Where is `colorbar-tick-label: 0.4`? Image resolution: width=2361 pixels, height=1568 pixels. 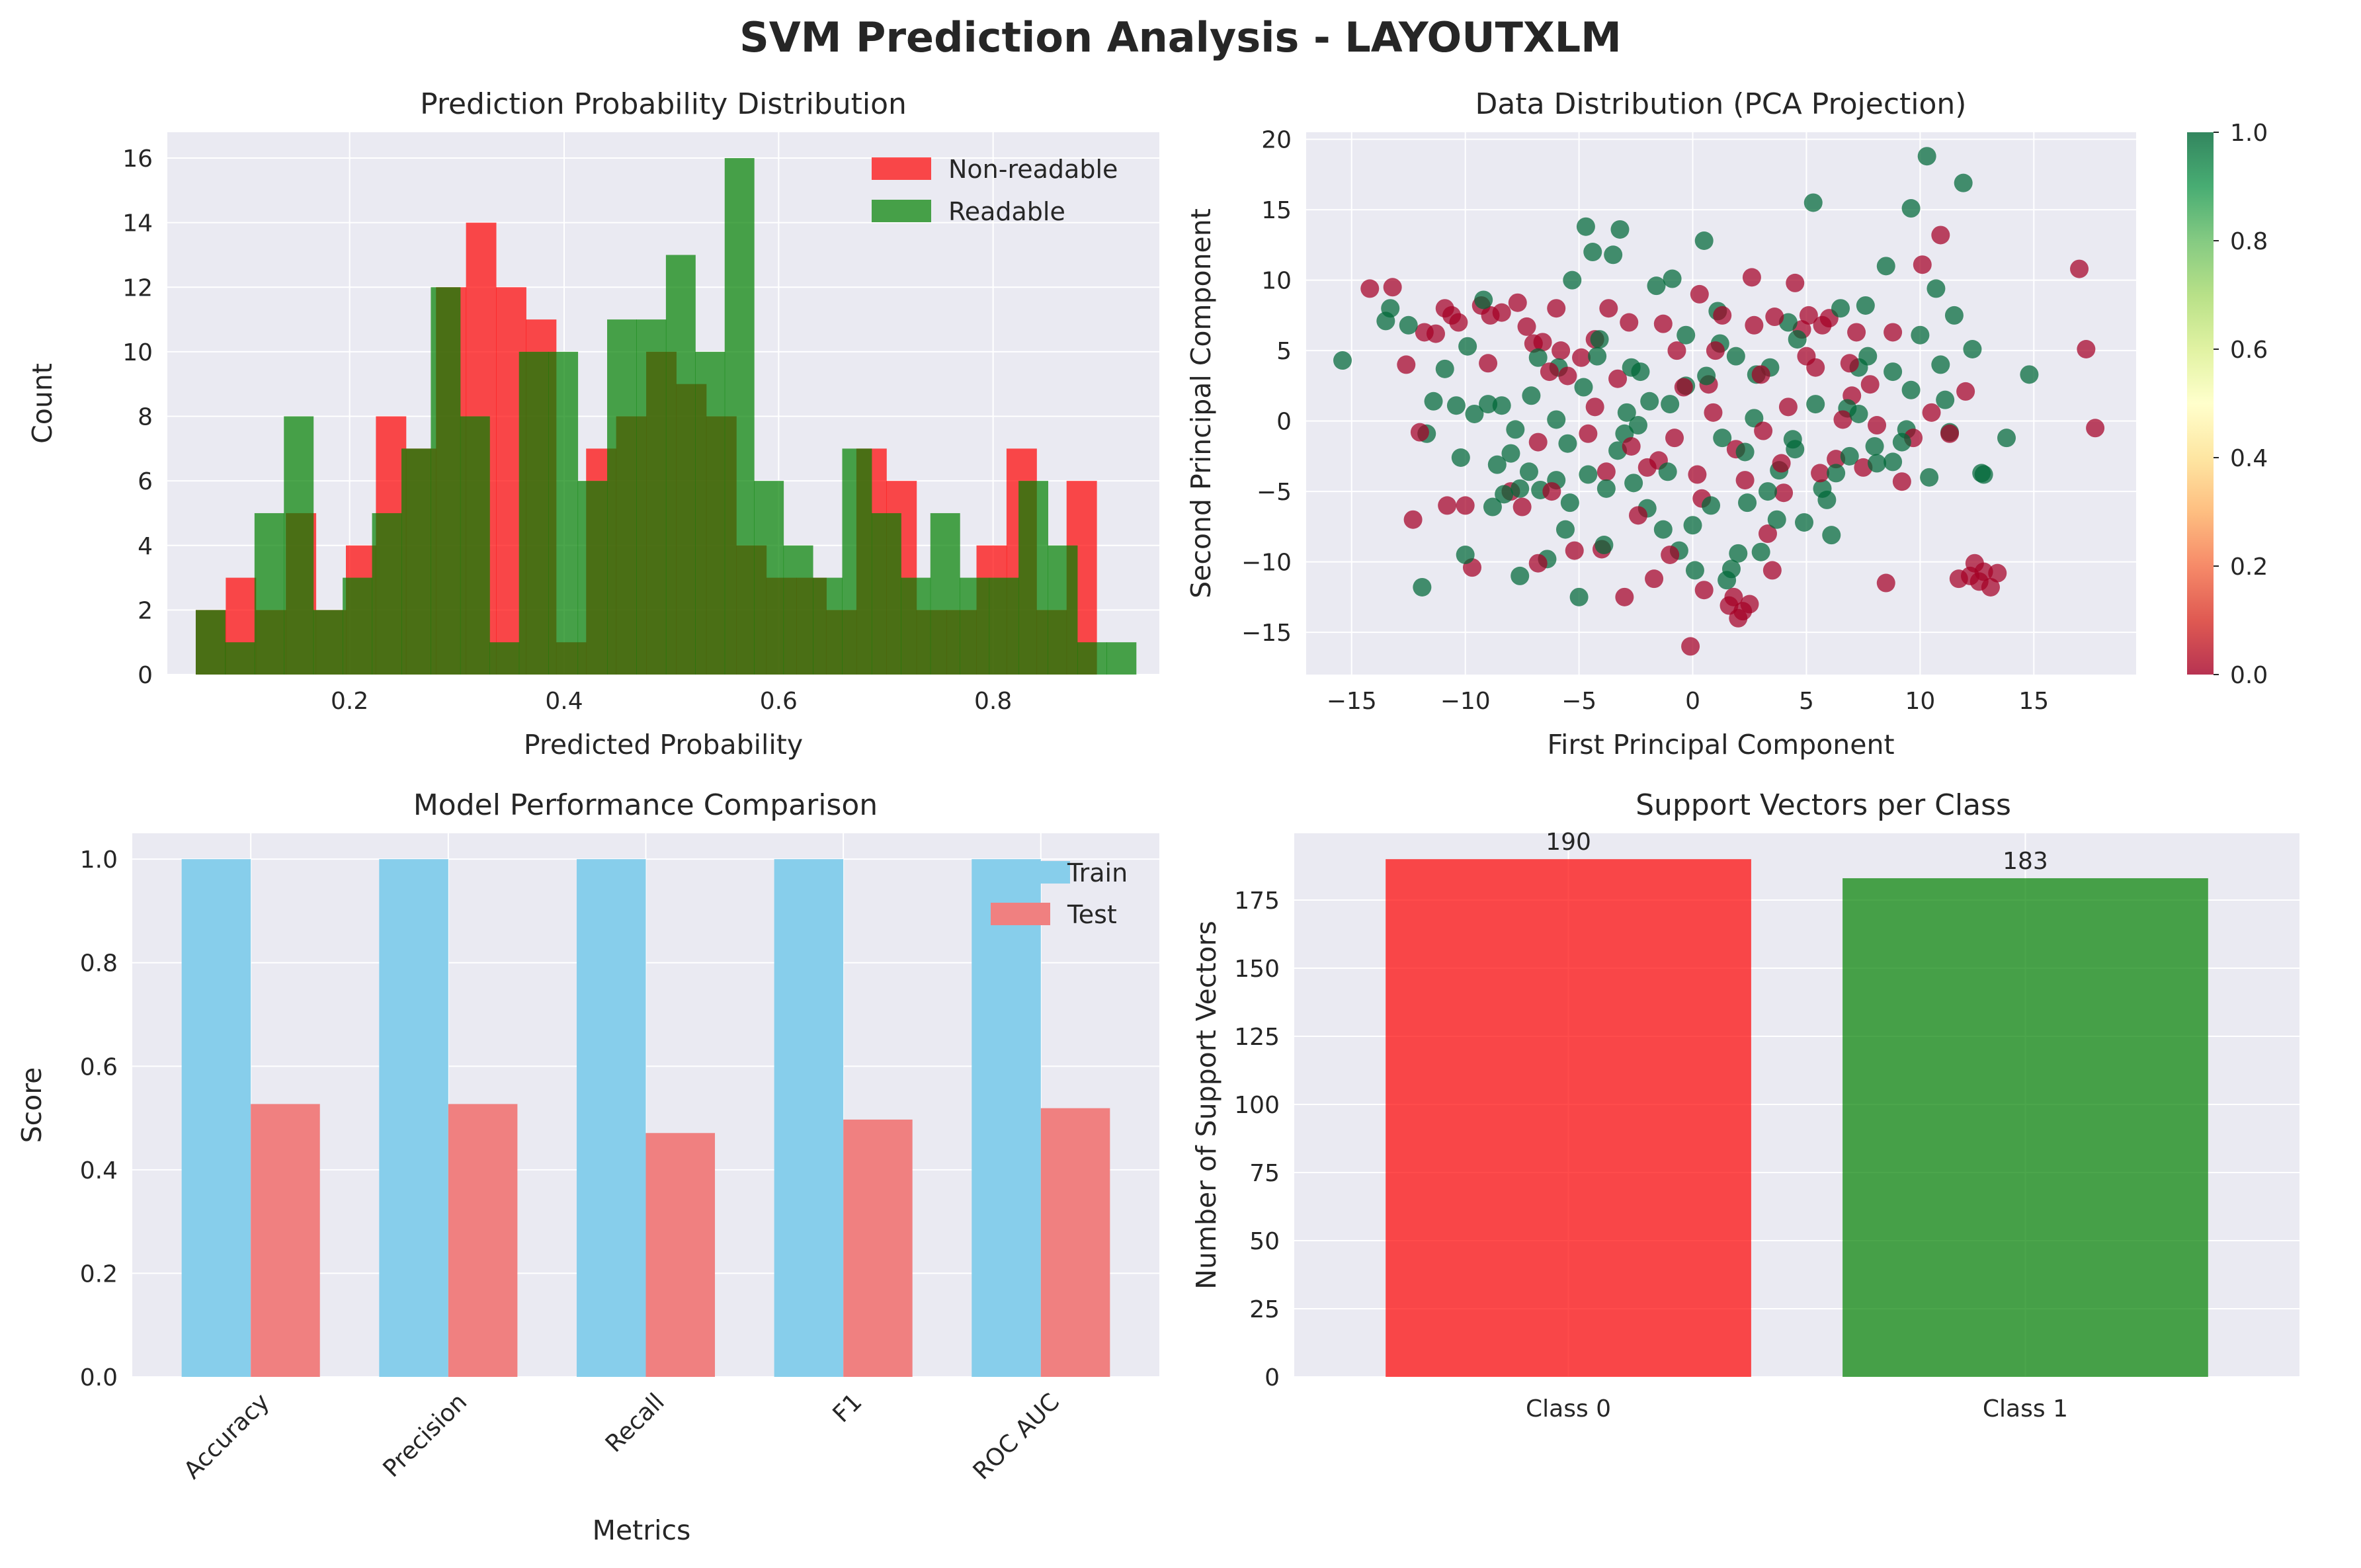
colorbar-tick-label: 0.4 is located at coordinates (2249, 458).